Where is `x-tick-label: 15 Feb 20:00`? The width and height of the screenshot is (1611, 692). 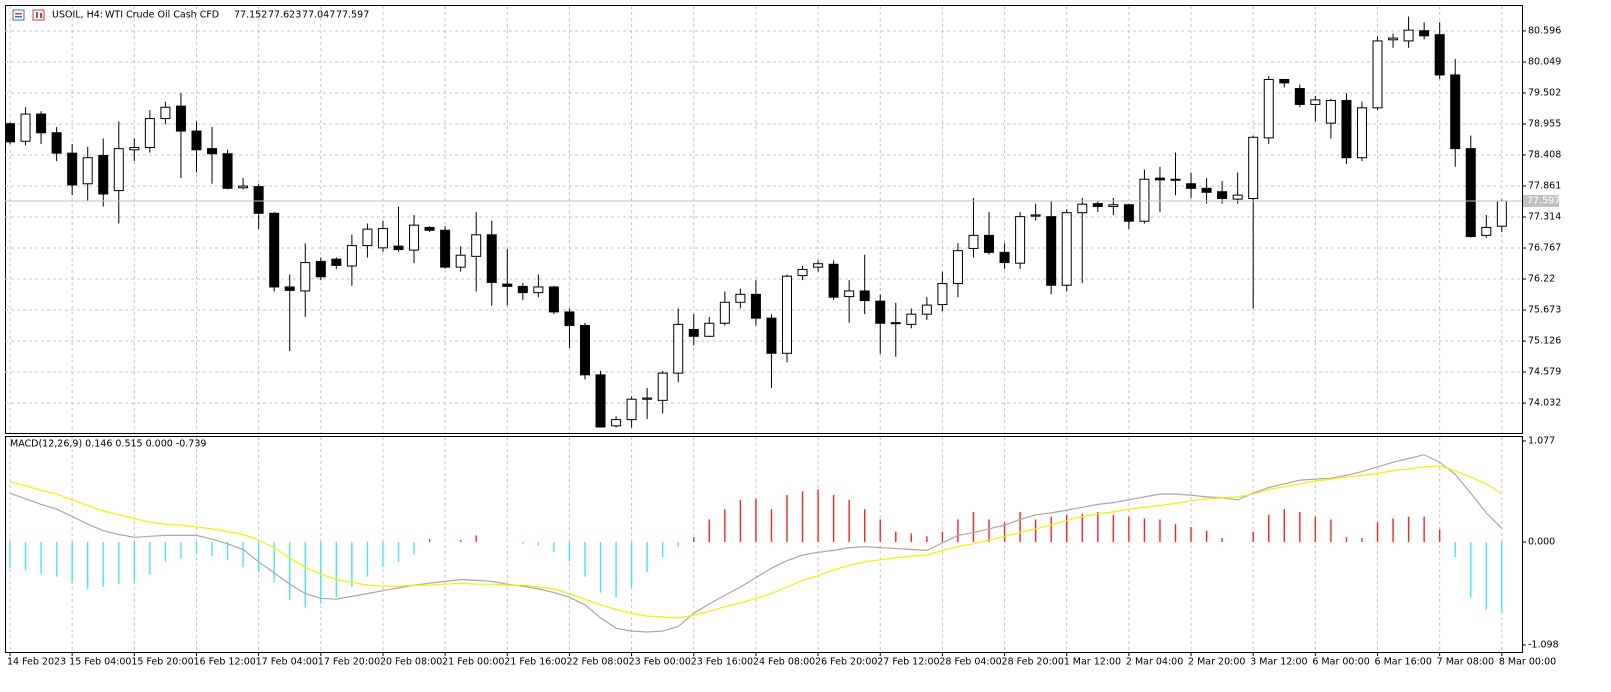
x-tick-label: 15 Feb 20:00 is located at coordinates (162, 662).